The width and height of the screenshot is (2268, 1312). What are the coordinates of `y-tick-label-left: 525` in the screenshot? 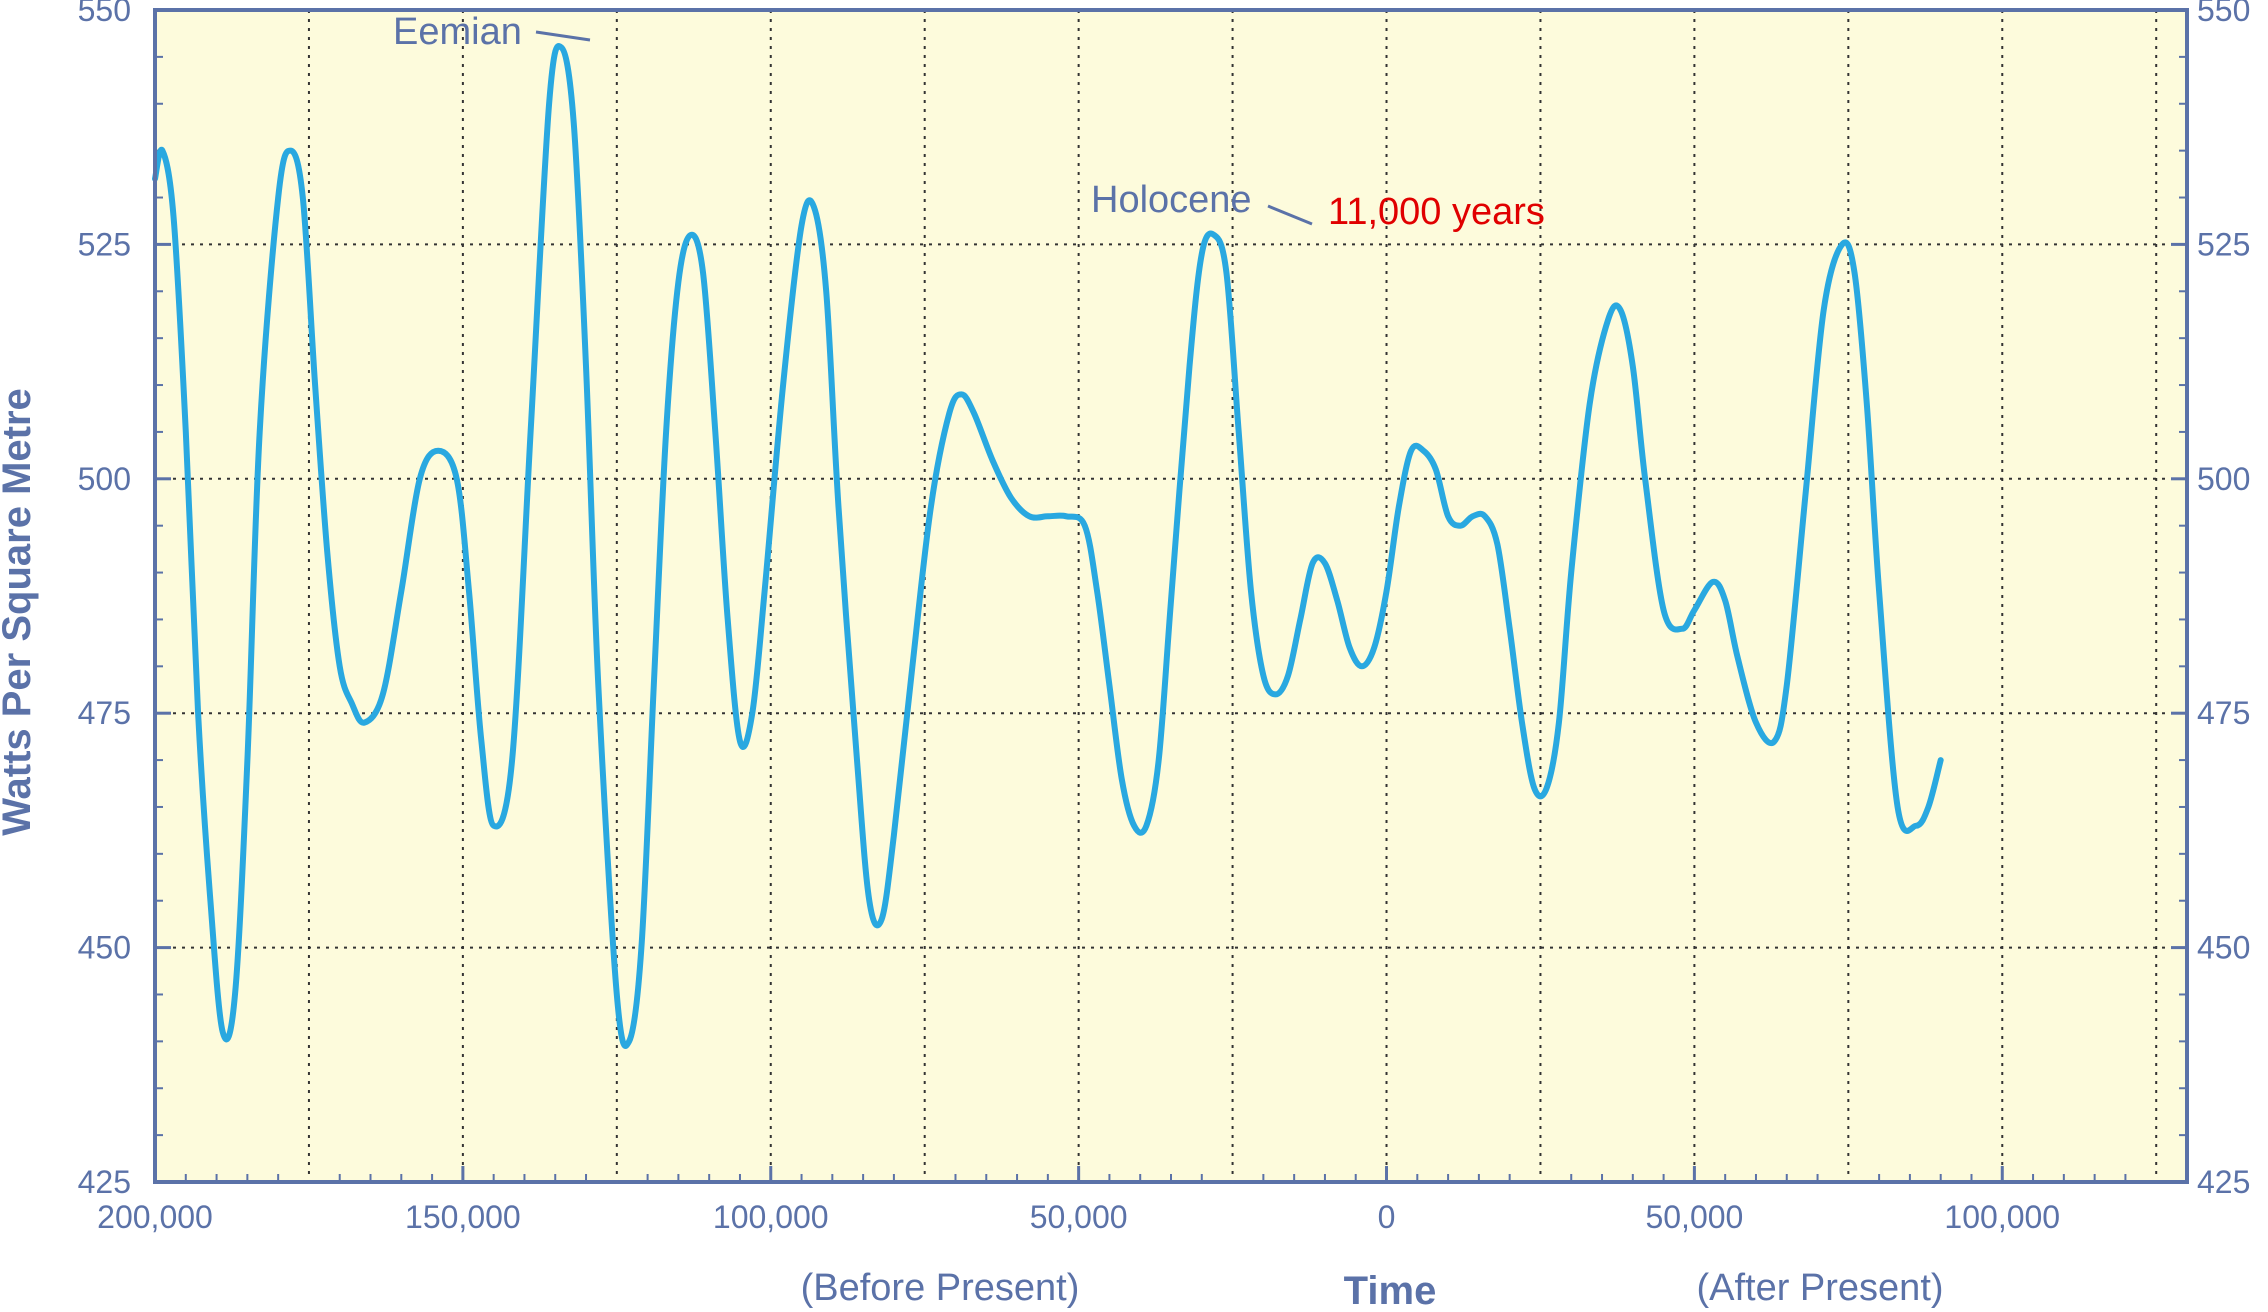 It's located at (104, 244).